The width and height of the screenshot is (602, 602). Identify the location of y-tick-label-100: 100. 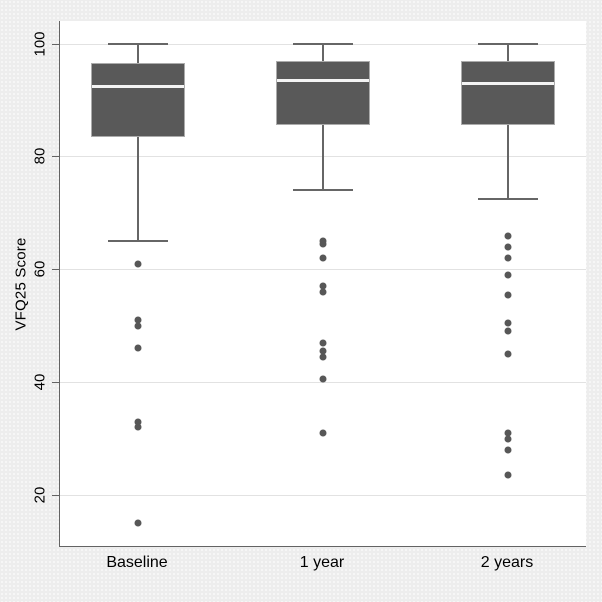
(40, 44).